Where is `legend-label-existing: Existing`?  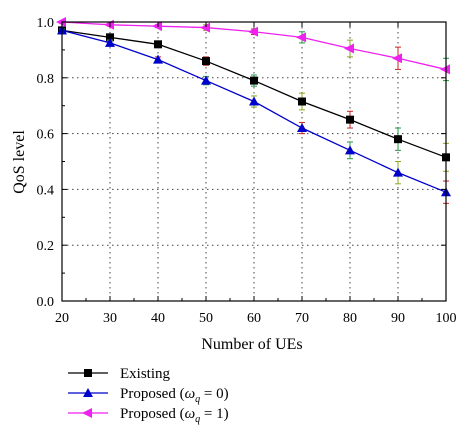 legend-label-existing: Existing is located at coordinates (145, 374).